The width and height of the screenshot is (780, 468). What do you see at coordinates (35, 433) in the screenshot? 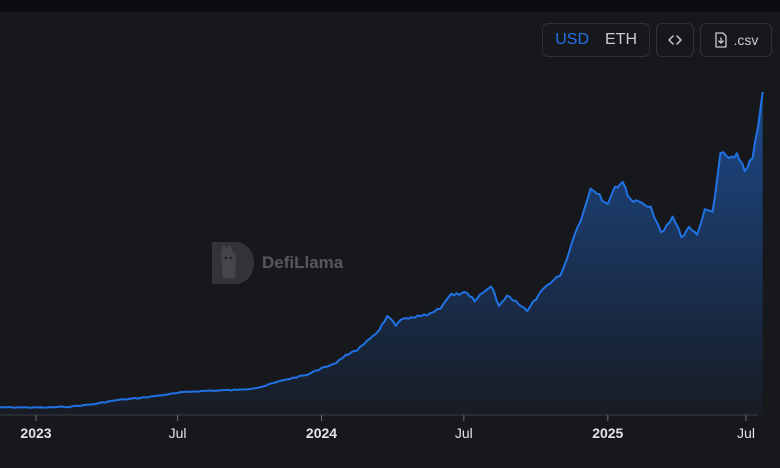
I see `x-tick-label: 2023` at bounding box center [35, 433].